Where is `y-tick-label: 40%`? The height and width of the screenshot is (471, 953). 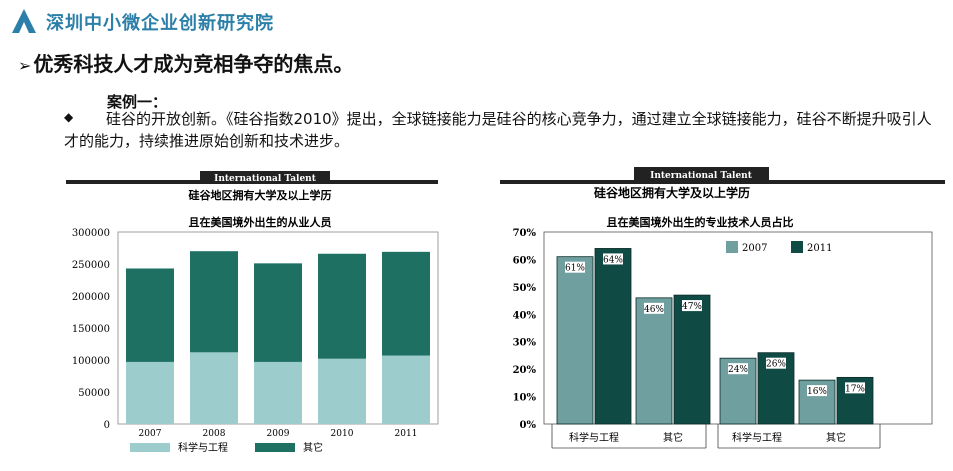 y-tick-label: 40% is located at coordinates (525, 315).